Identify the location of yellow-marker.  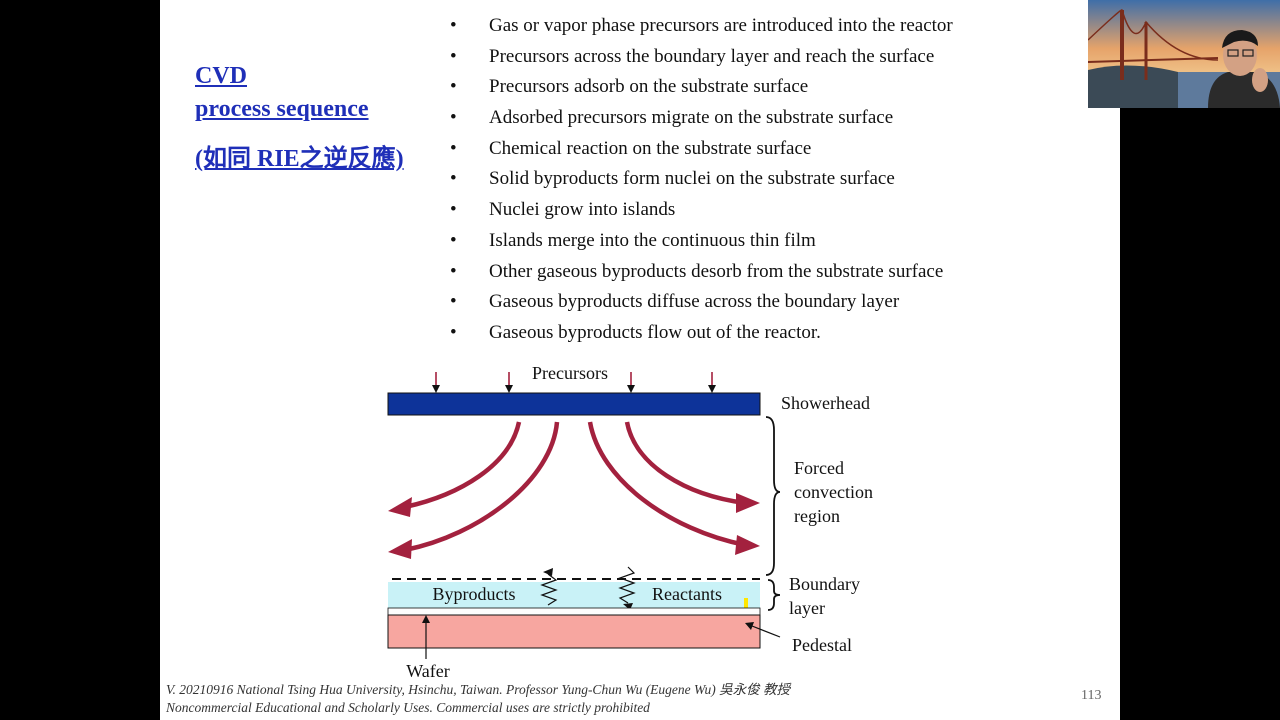
(746, 603).